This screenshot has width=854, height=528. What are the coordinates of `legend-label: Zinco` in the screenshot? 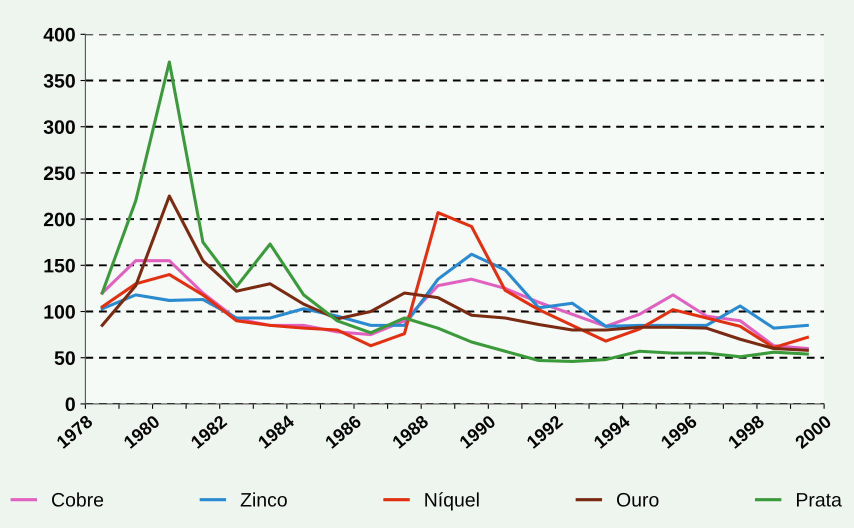 It's located at (263, 499).